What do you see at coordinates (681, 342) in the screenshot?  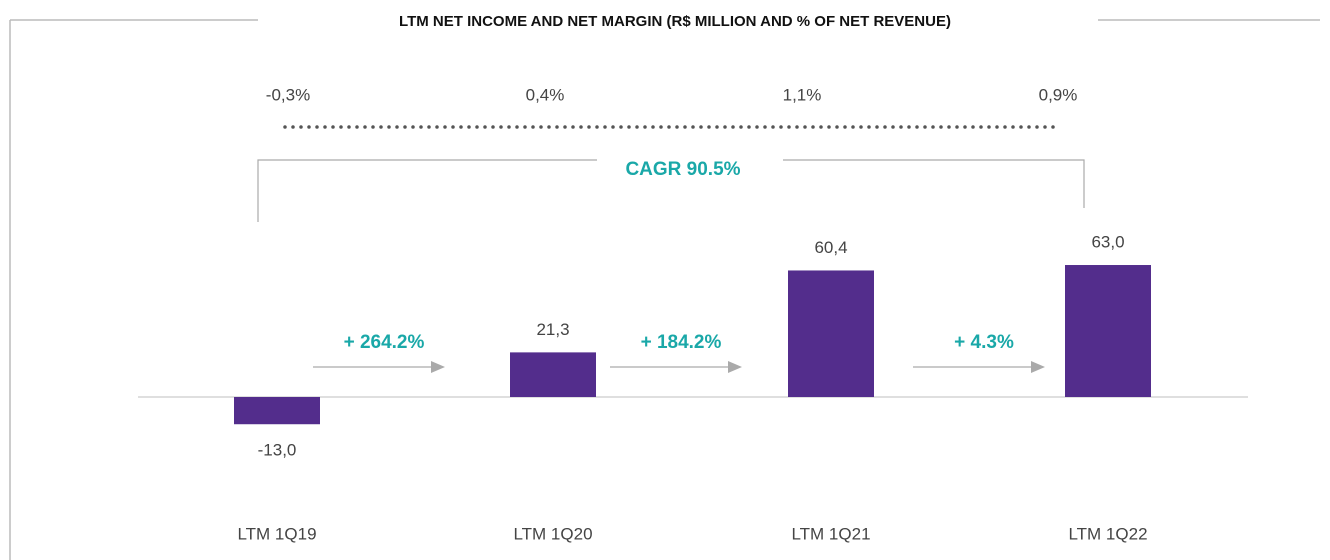 I see `growth-label: + 184.2%` at bounding box center [681, 342].